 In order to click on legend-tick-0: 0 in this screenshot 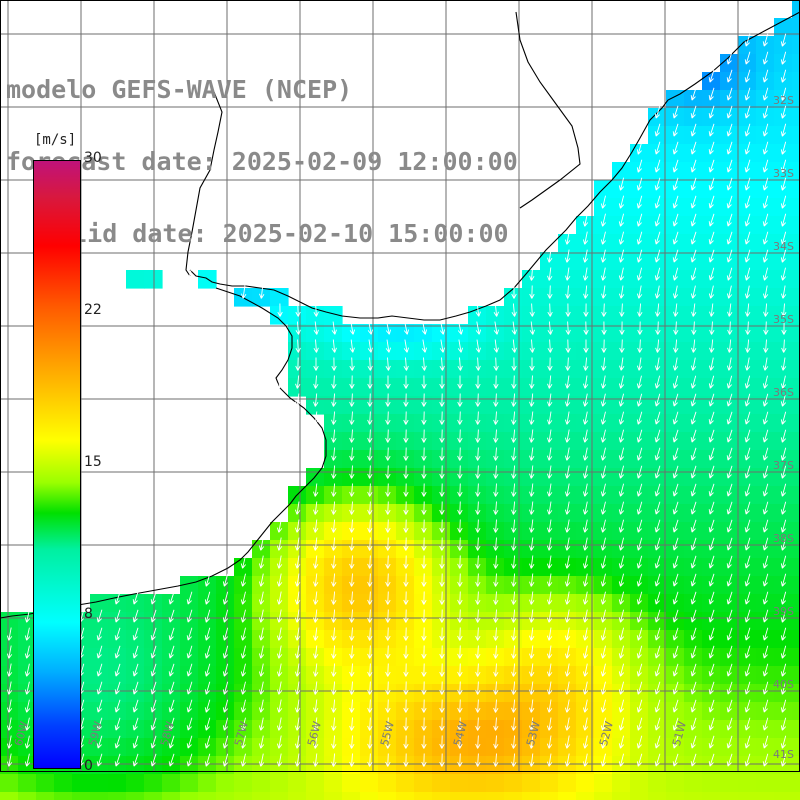, I will do `click(88, 766)`.